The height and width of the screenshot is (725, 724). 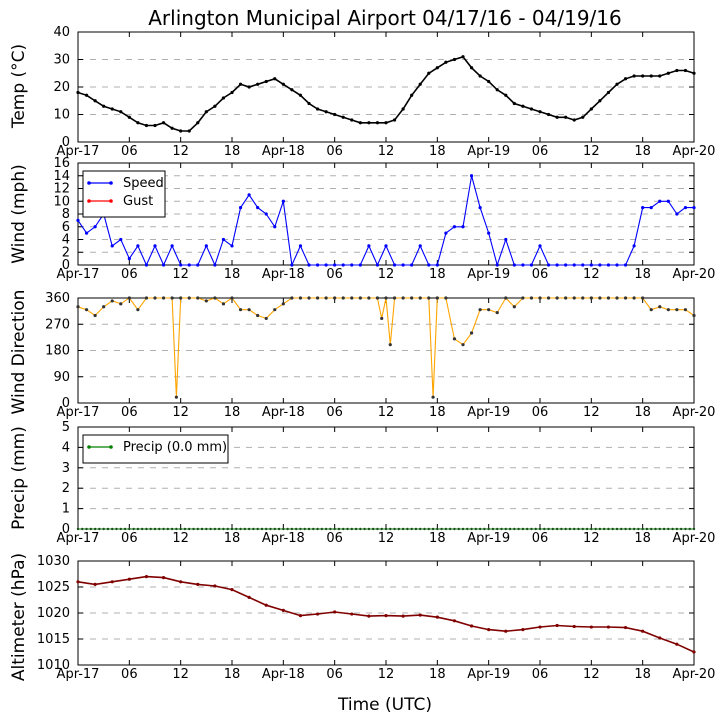 What do you see at coordinates (57, 298) in the screenshot?
I see `y-tick-label: 360` at bounding box center [57, 298].